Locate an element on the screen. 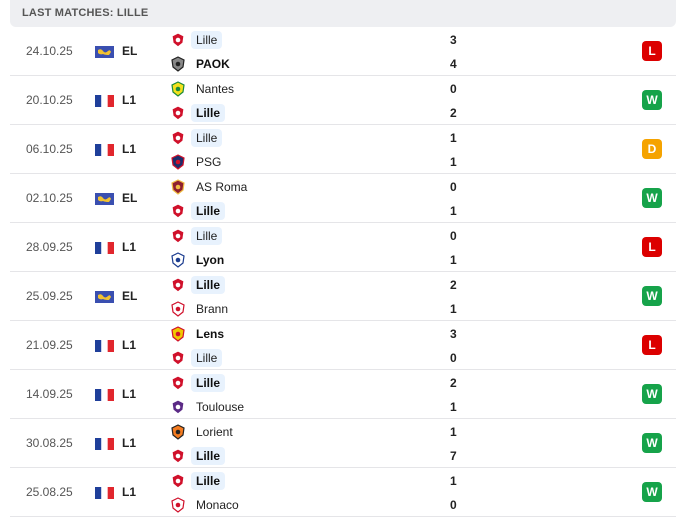  result-badge: D is located at coordinates (652, 149).